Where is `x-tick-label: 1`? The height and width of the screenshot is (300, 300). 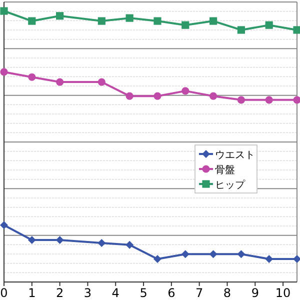 x-tick-label: 1 is located at coordinates (32, 293).